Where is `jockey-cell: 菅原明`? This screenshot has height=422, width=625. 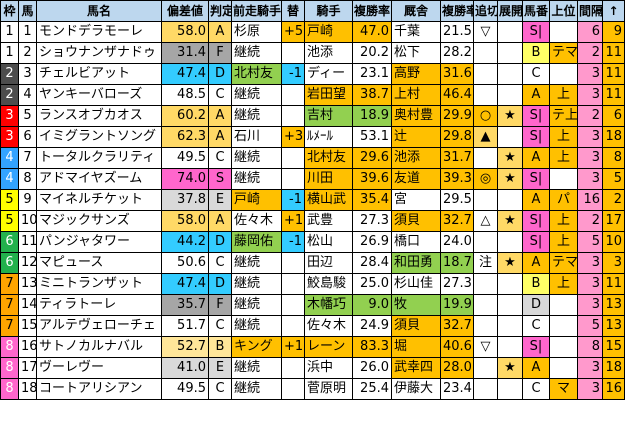
jockey-cell: 菅原明 is located at coordinates (328, 389).